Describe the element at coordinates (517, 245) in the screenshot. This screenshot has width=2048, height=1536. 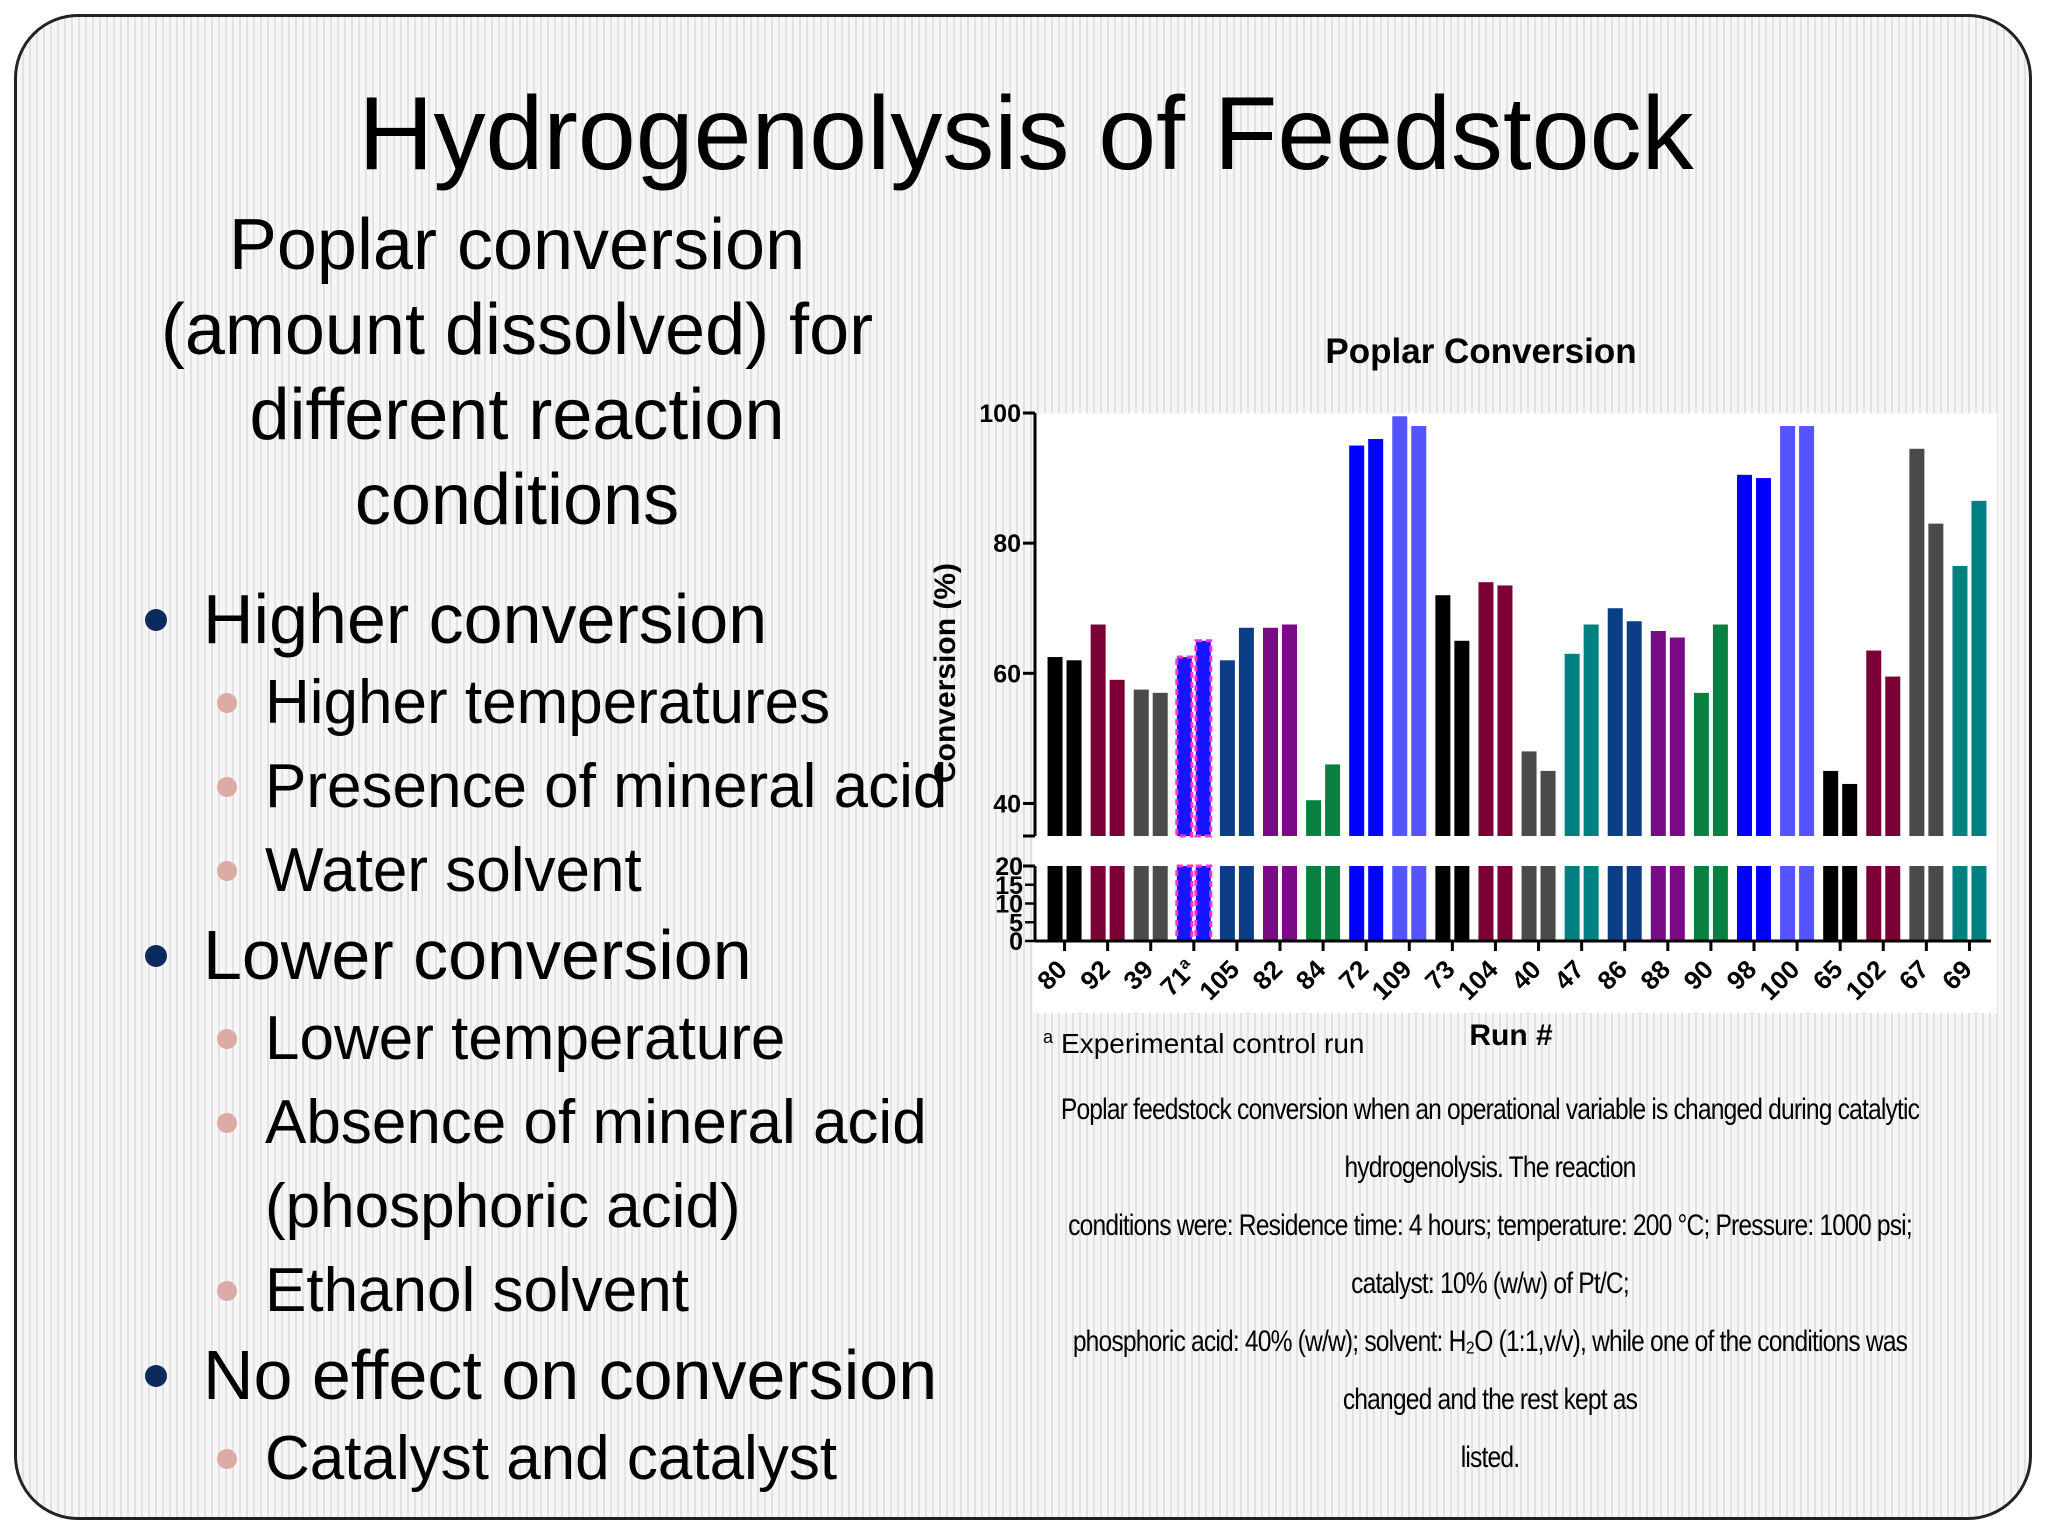
I see `subtitle-line: Poplar conversion` at that location.